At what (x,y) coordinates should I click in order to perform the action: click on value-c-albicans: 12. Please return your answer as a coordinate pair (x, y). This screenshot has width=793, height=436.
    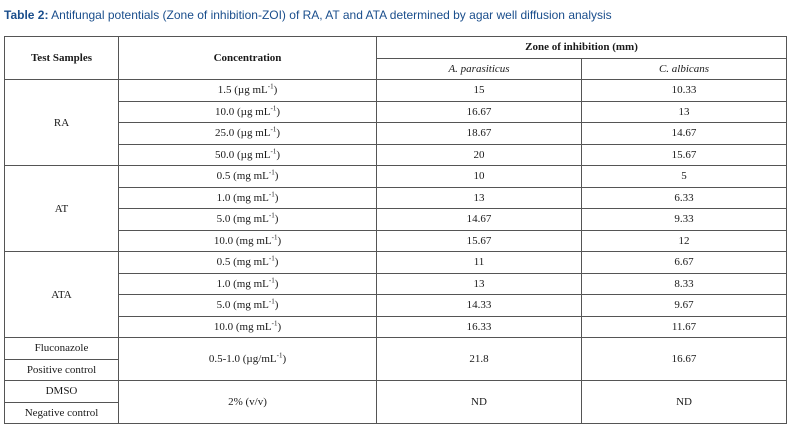
    Looking at the image, I should click on (684, 240).